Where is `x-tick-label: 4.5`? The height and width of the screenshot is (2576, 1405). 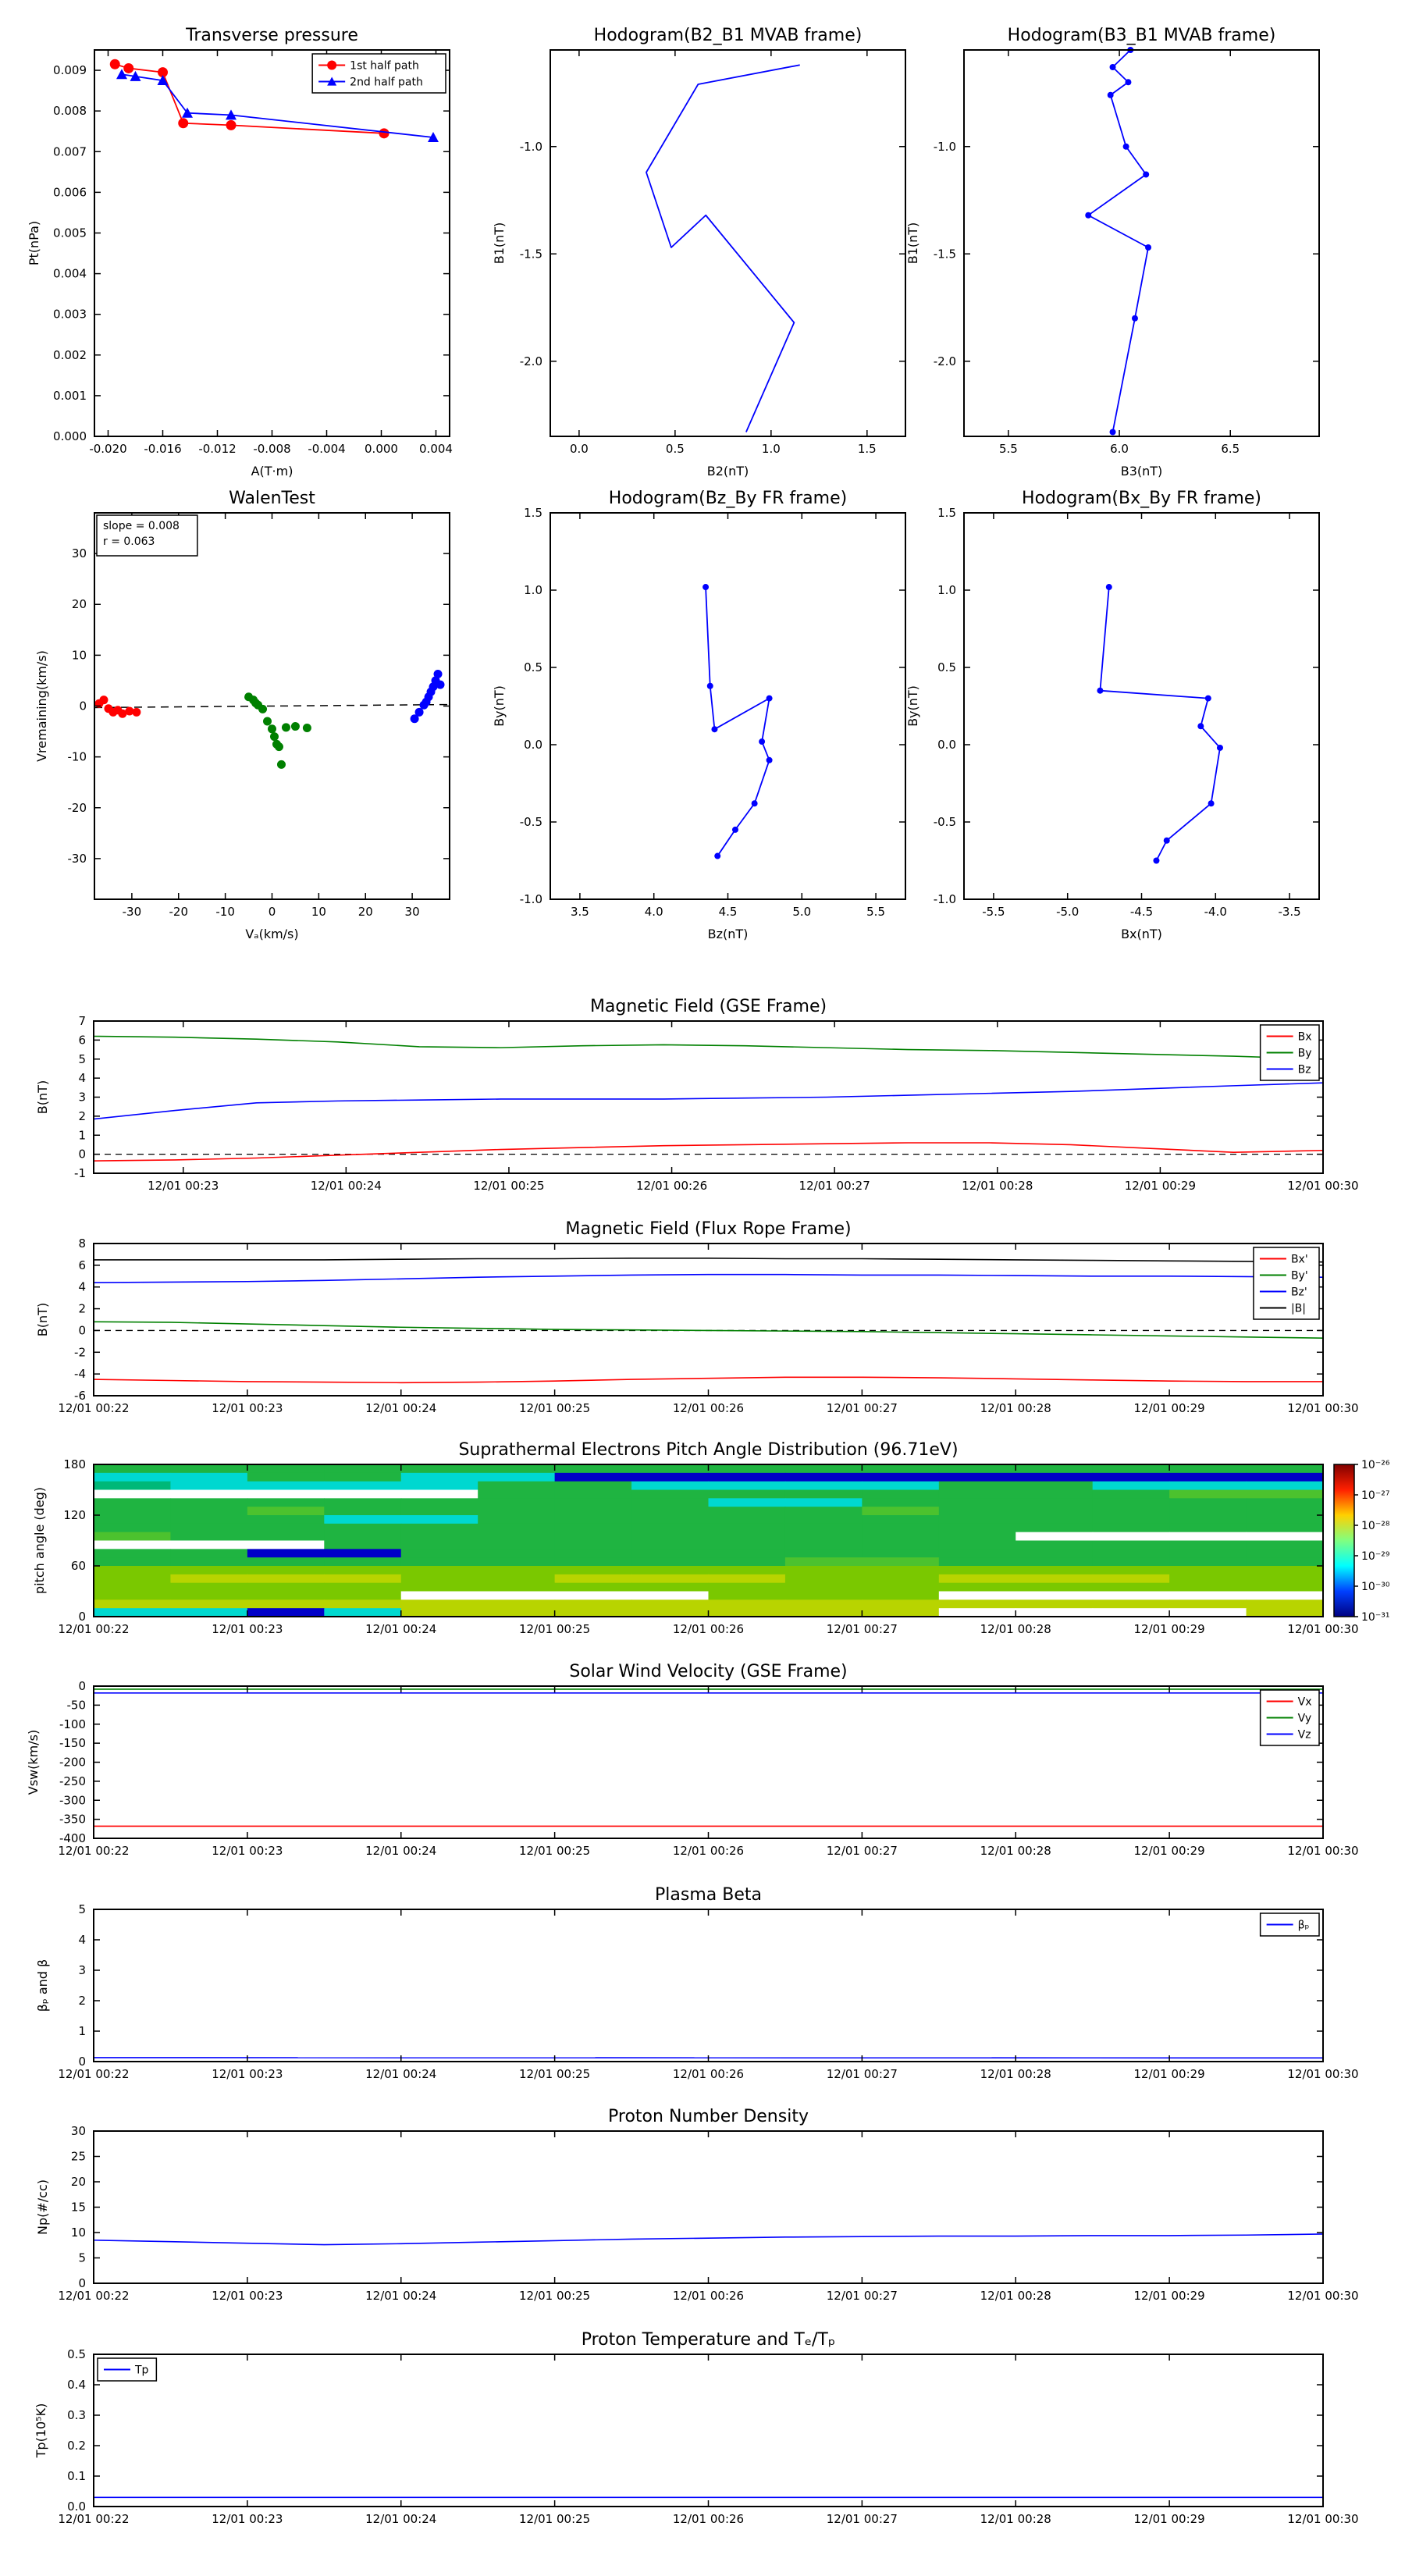 x-tick-label: 4.5 is located at coordinates (728, 912).